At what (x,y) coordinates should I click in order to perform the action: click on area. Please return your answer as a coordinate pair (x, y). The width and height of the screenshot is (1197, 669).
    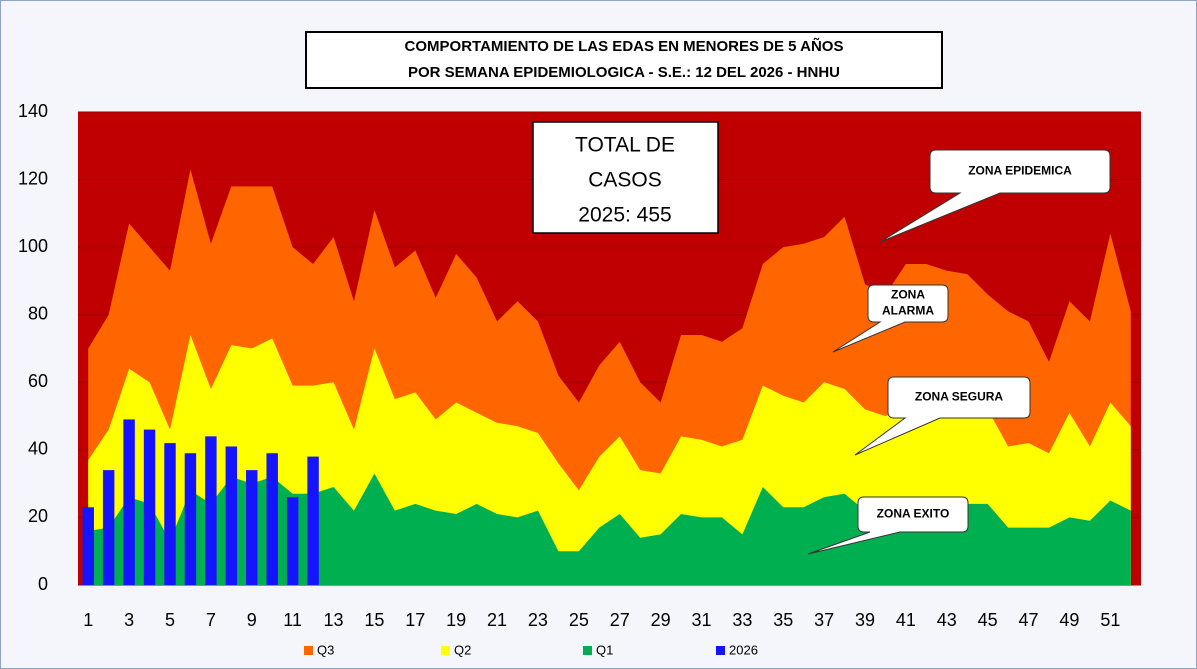
    Looking at the image, I should click on (609, 529).